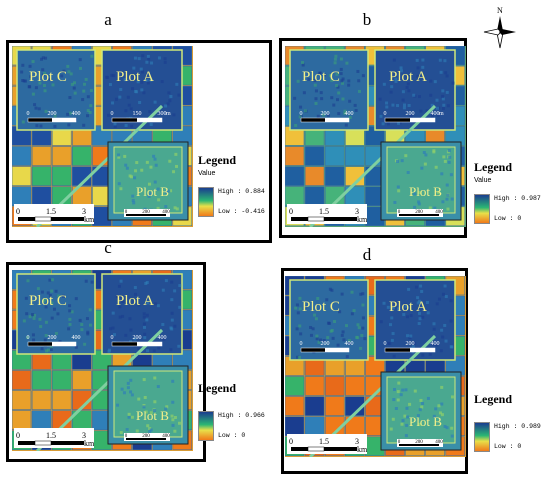  Describe the element at coordinates (399, 442) in the screenshot. I see `scale-tick-label-plot-b: 0` at that location.